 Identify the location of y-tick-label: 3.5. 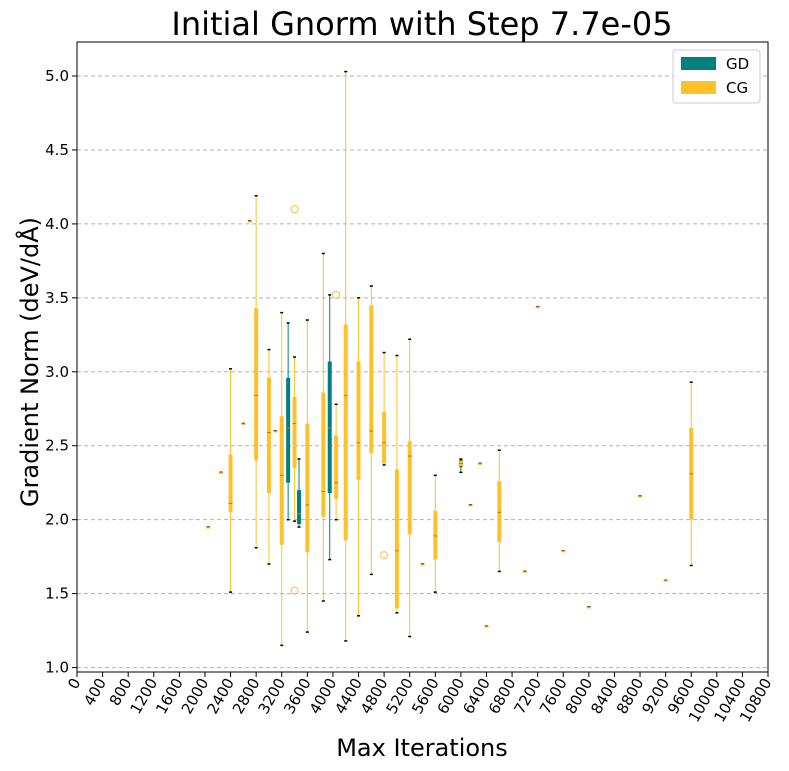
(57, 298).